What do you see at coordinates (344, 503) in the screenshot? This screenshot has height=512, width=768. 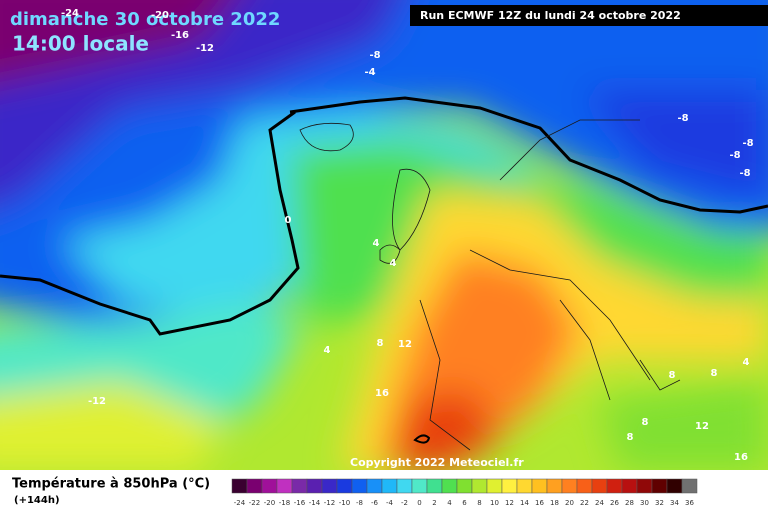 I see `scale-label: -10` at bounding box center [344, 503].